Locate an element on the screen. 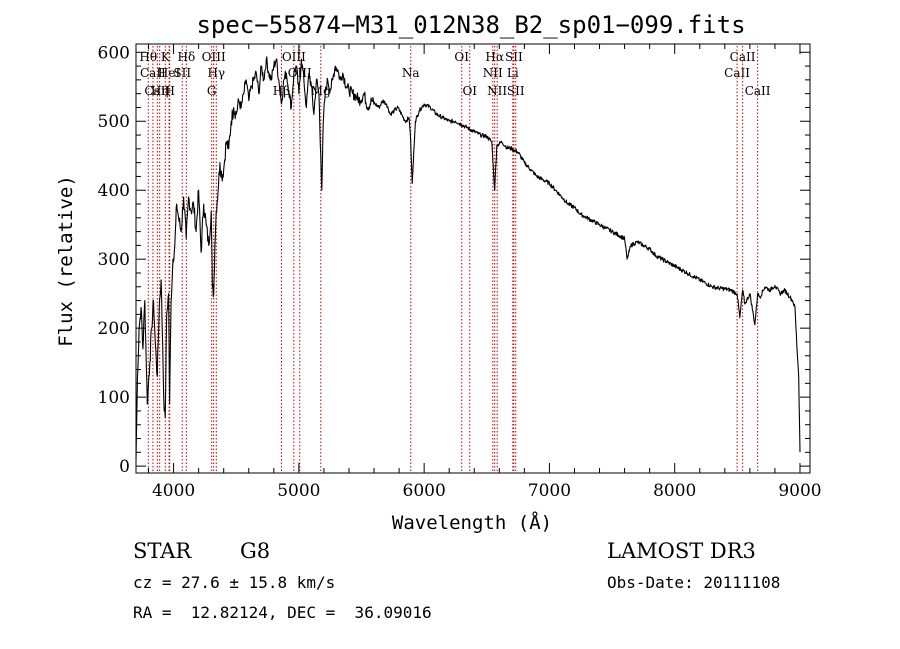  line-label-8662: CaII is located at coordinates (758, 91).